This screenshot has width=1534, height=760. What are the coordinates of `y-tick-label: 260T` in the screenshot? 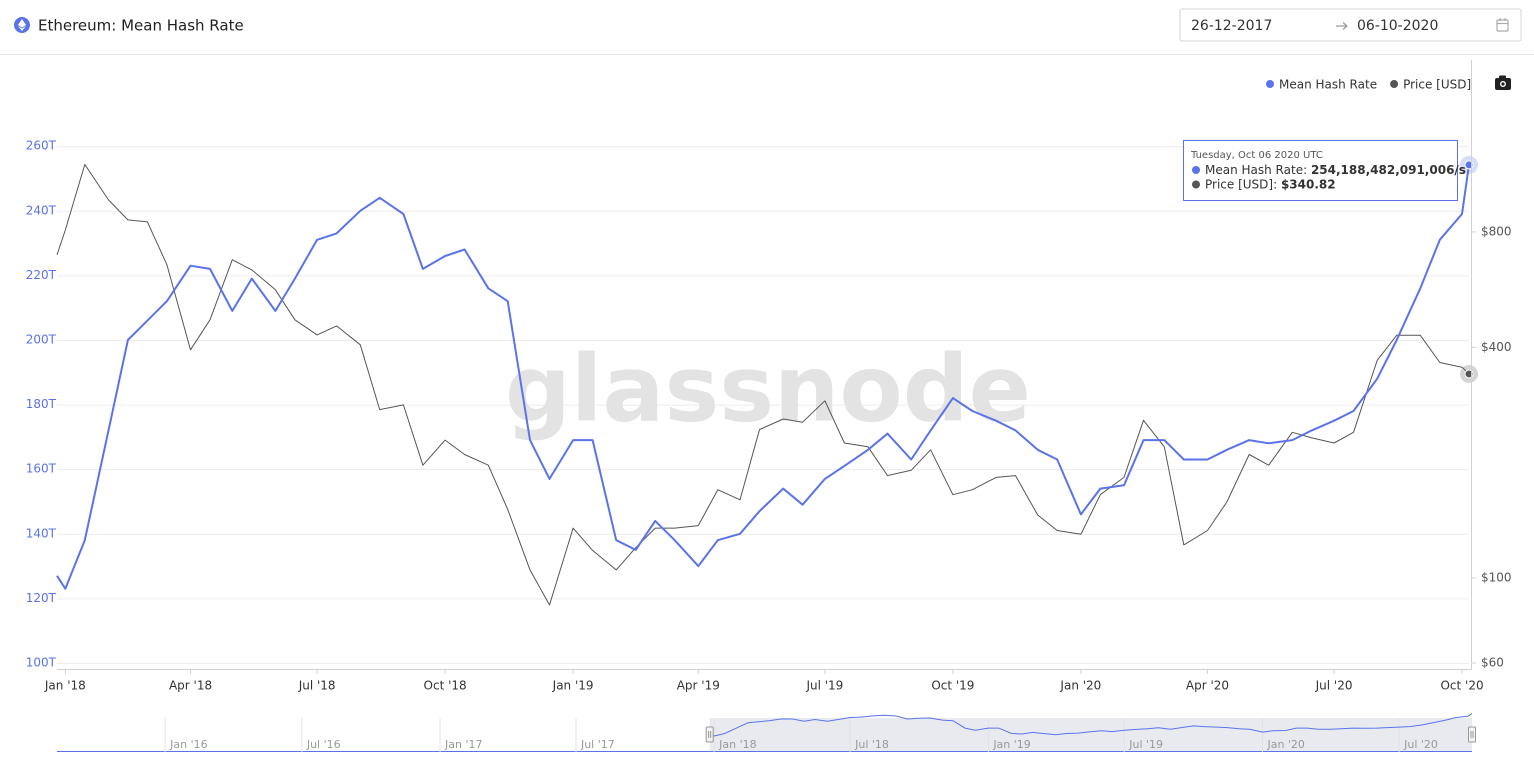 It's located at (41, 146).